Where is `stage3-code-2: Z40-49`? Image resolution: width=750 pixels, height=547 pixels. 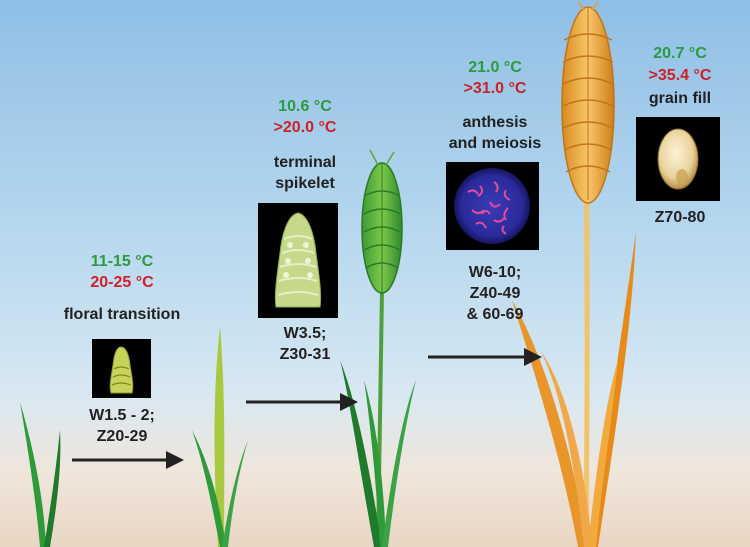
stage3-code-2: Z40-49 is located at coordinates (495, 293).